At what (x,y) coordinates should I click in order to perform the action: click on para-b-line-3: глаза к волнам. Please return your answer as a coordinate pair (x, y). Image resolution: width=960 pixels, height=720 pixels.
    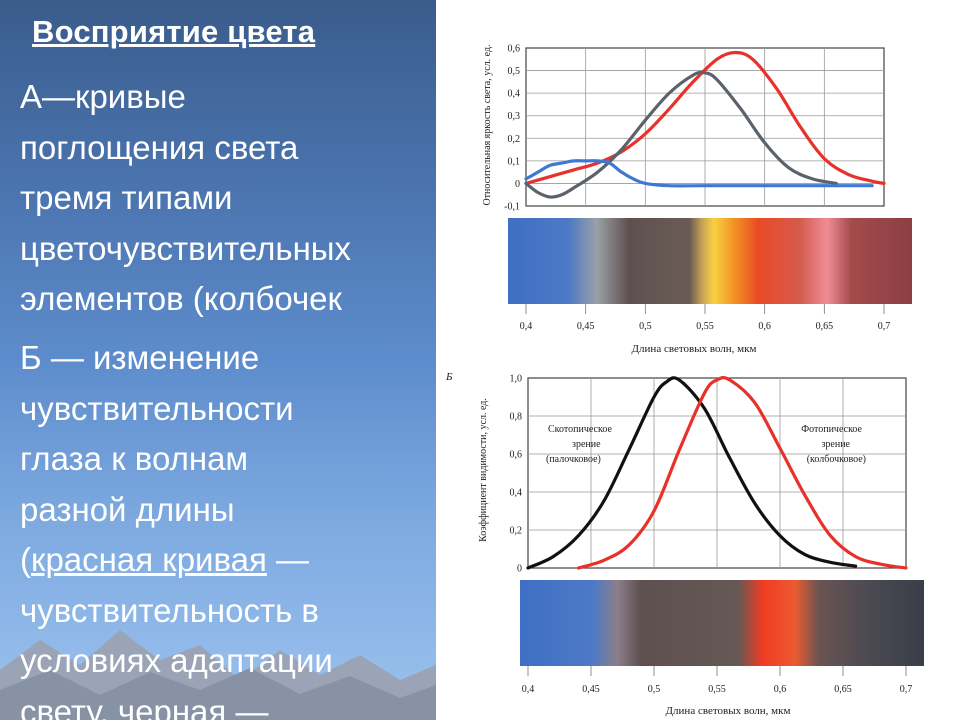
    Looking at the image, I should click on (134, 458).